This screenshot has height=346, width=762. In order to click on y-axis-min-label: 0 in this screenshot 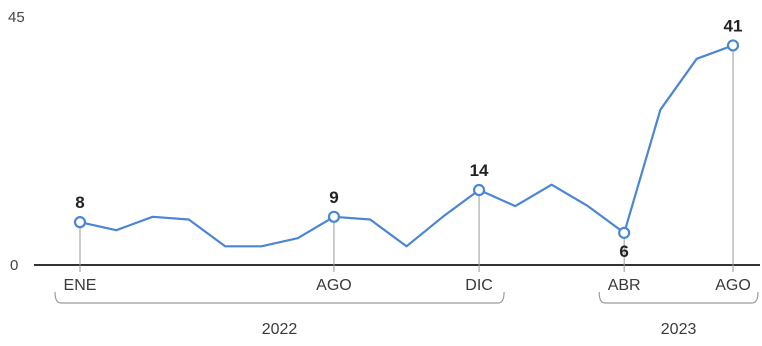, I will do `click(14, 265)`.